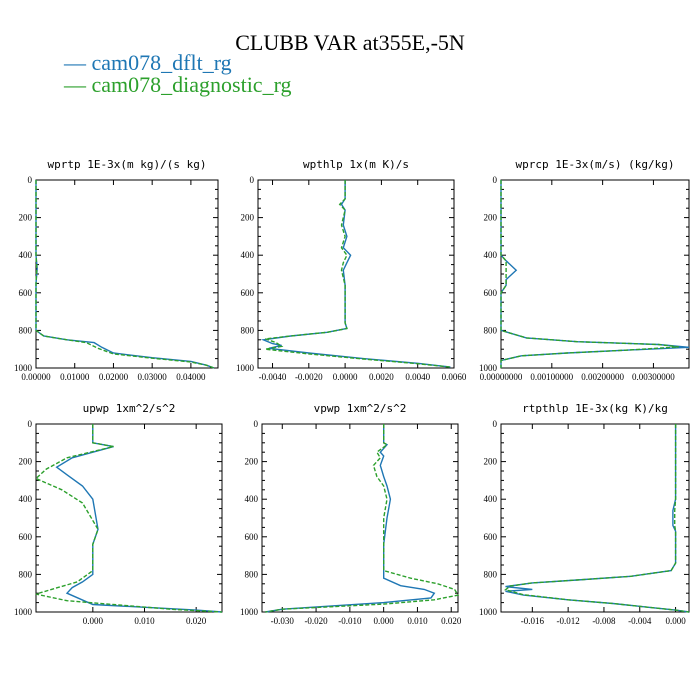  What do you see at coordinates (127, 164) in the screenshot?
I see `chart-title: wprtp 1E-3x(m kg)/(s kg)` at bounding box center [127, 164].